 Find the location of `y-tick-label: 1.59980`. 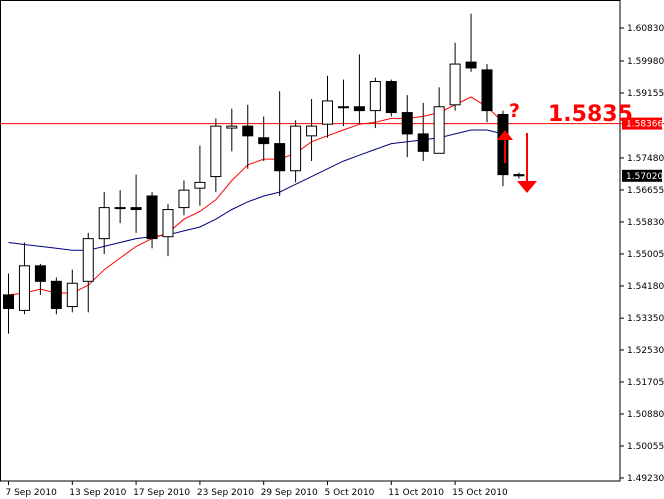

y-tick-label: 1.59980 is located at coordinates (645, 62).